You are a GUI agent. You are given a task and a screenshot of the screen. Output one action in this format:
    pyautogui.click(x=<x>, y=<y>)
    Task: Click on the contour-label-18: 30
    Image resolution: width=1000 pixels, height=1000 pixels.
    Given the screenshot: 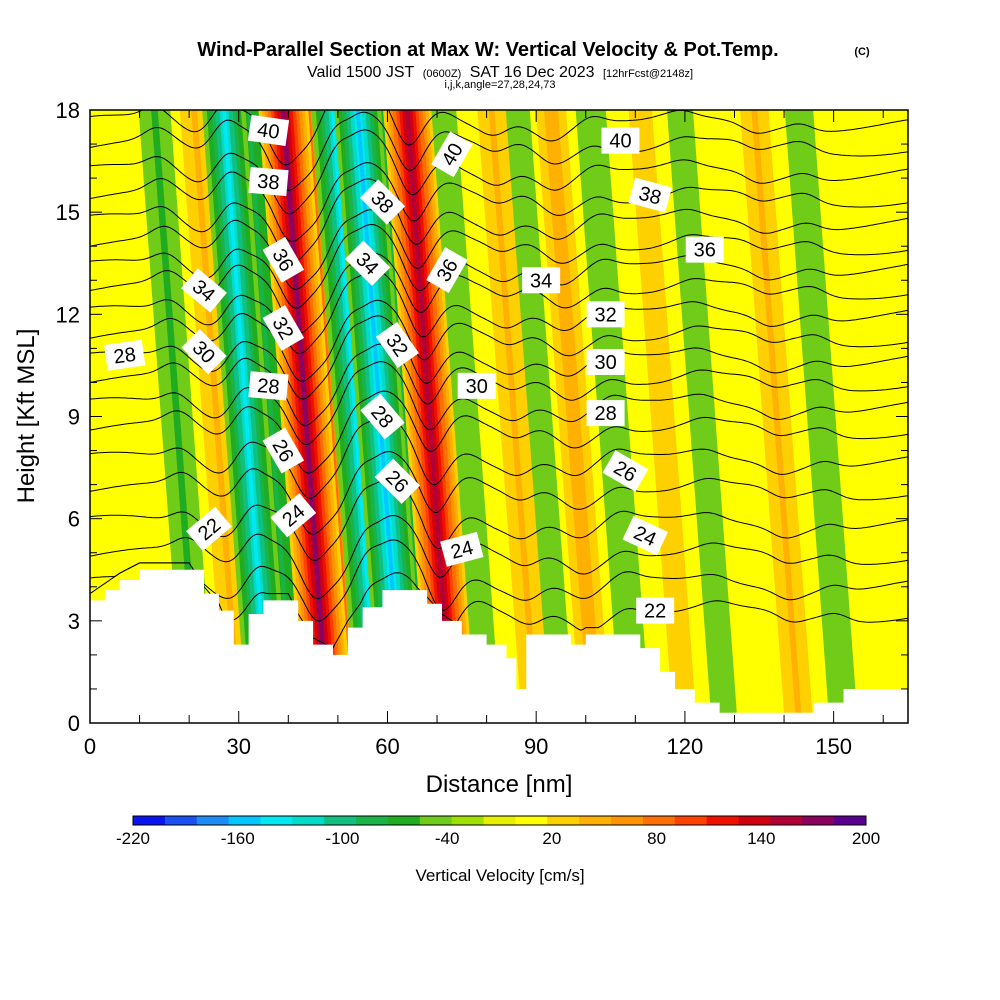 What is the action you would take?
    pyautogui.click(x=476, y=385)
    